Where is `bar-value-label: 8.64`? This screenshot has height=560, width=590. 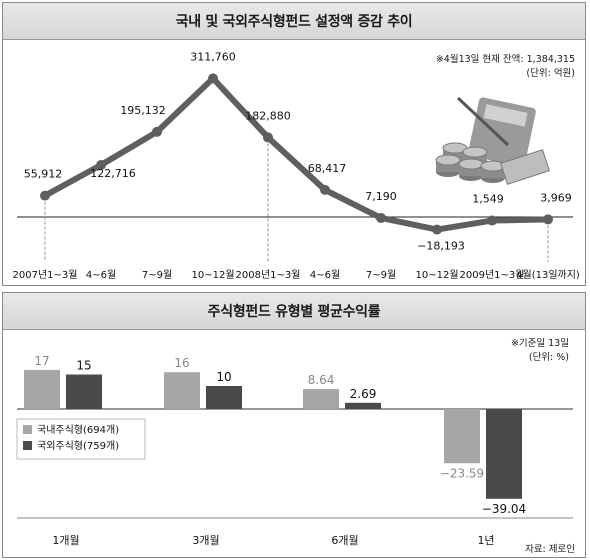 bar-value-label: 8.64 is located at coordinates (321, 380).